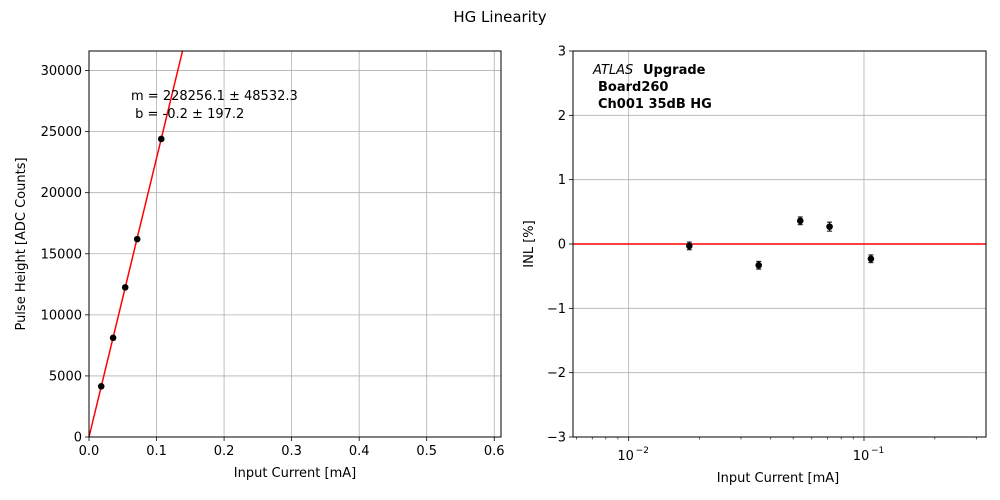 The image size is (1000, 500). I want to click on fit-slope-annotation: m = 228256.1 ± 48532.3, so click(214, 96).